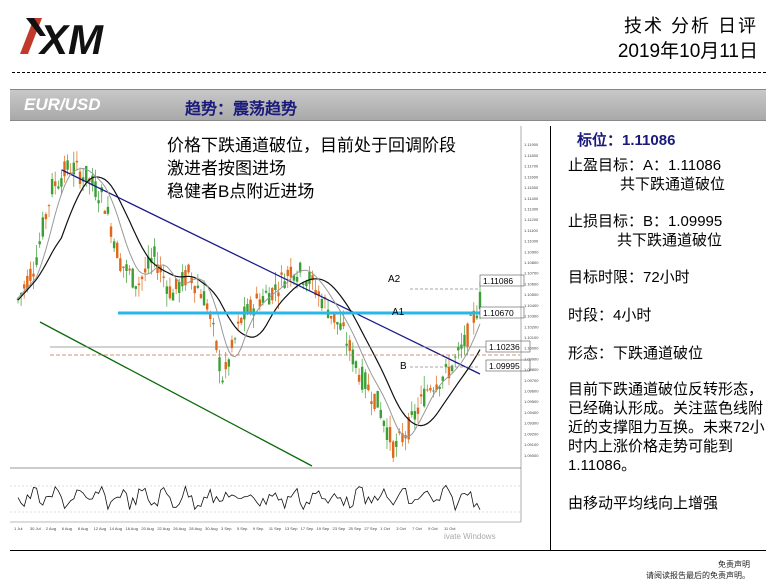 Image resolution: width=780 pixels, height=588 pixels. What do you see at coordinates (71, 38) in the screenshot?
I see `logo-text: XM` at bounding box center [71, 38].